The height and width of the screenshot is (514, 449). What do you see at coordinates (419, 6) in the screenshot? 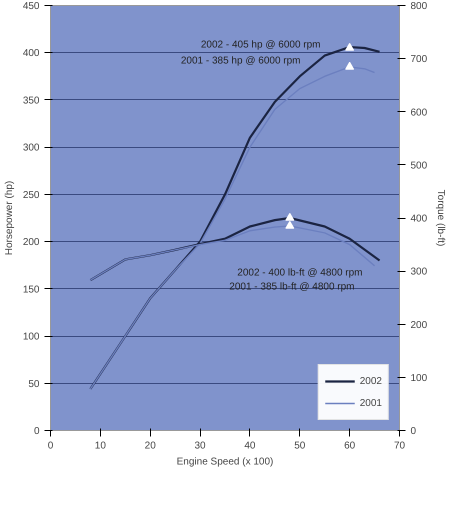
I see `y2-tick-label: 800` at bounding box center [419, 6].